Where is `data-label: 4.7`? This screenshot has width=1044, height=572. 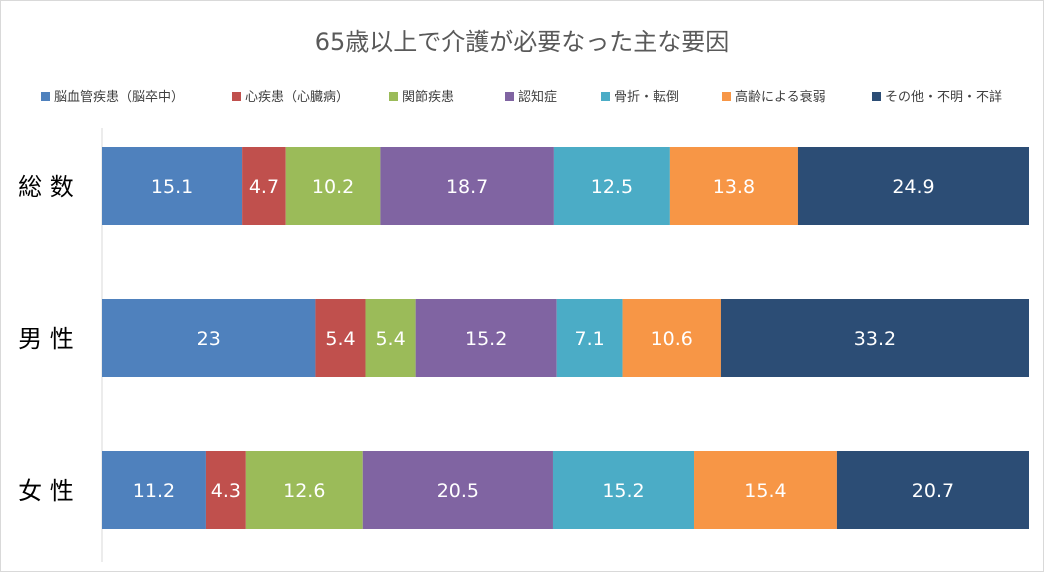 data-label: 4.7 is located at coordinates (264, 187).